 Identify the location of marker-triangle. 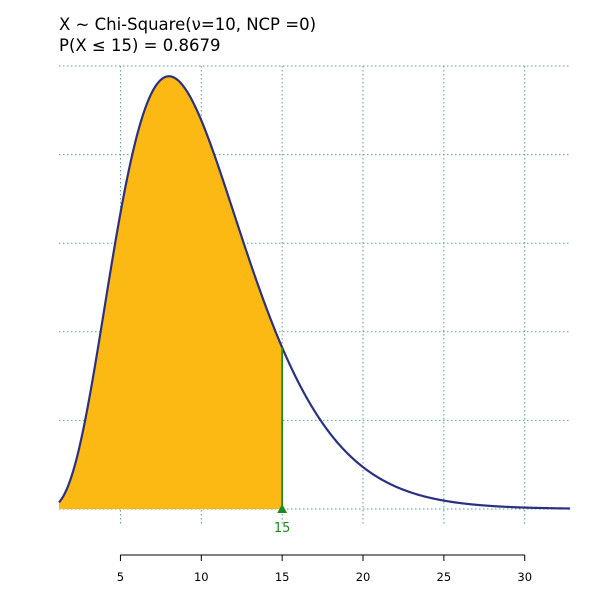
(282, 508).